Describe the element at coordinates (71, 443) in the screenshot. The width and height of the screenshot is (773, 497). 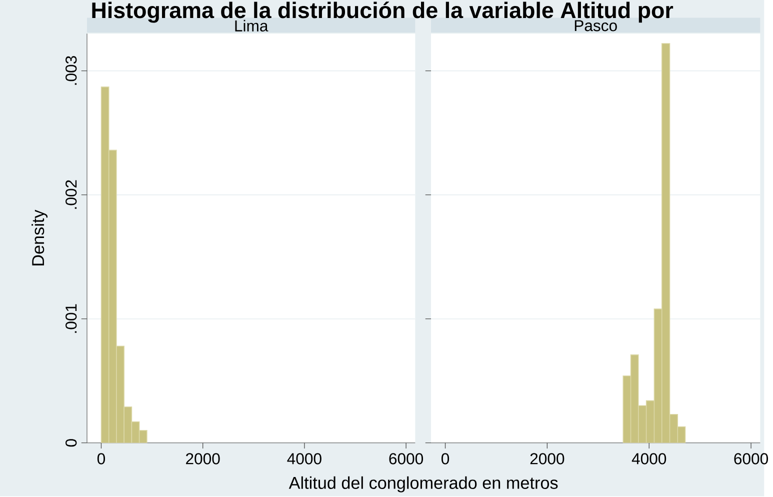
I see `y-tick-label: 0` at that location.